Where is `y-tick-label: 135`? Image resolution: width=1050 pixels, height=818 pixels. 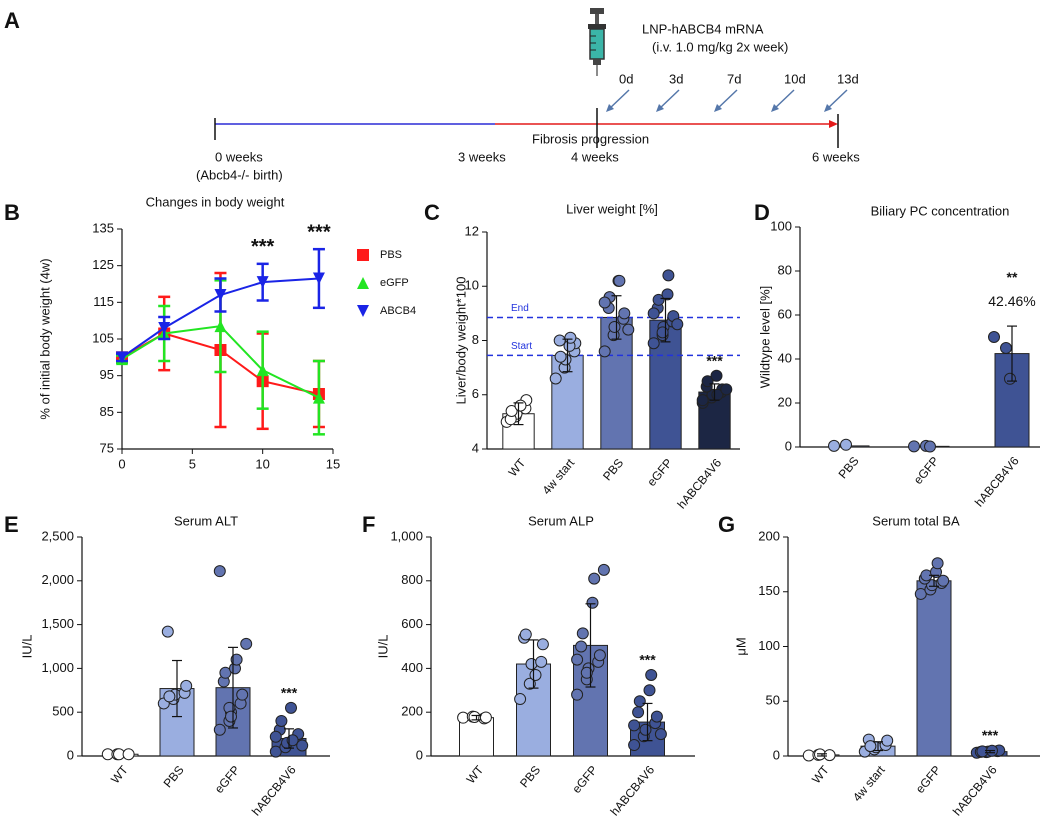 y-tick-label: 135 is located at coordinates (103, 227).